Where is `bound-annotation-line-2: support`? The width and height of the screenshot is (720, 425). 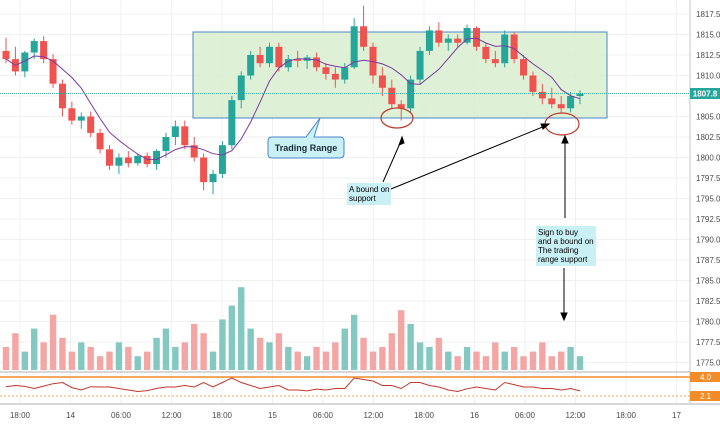 bound-annotation-line-2: support is located at coordinates (362, 198).